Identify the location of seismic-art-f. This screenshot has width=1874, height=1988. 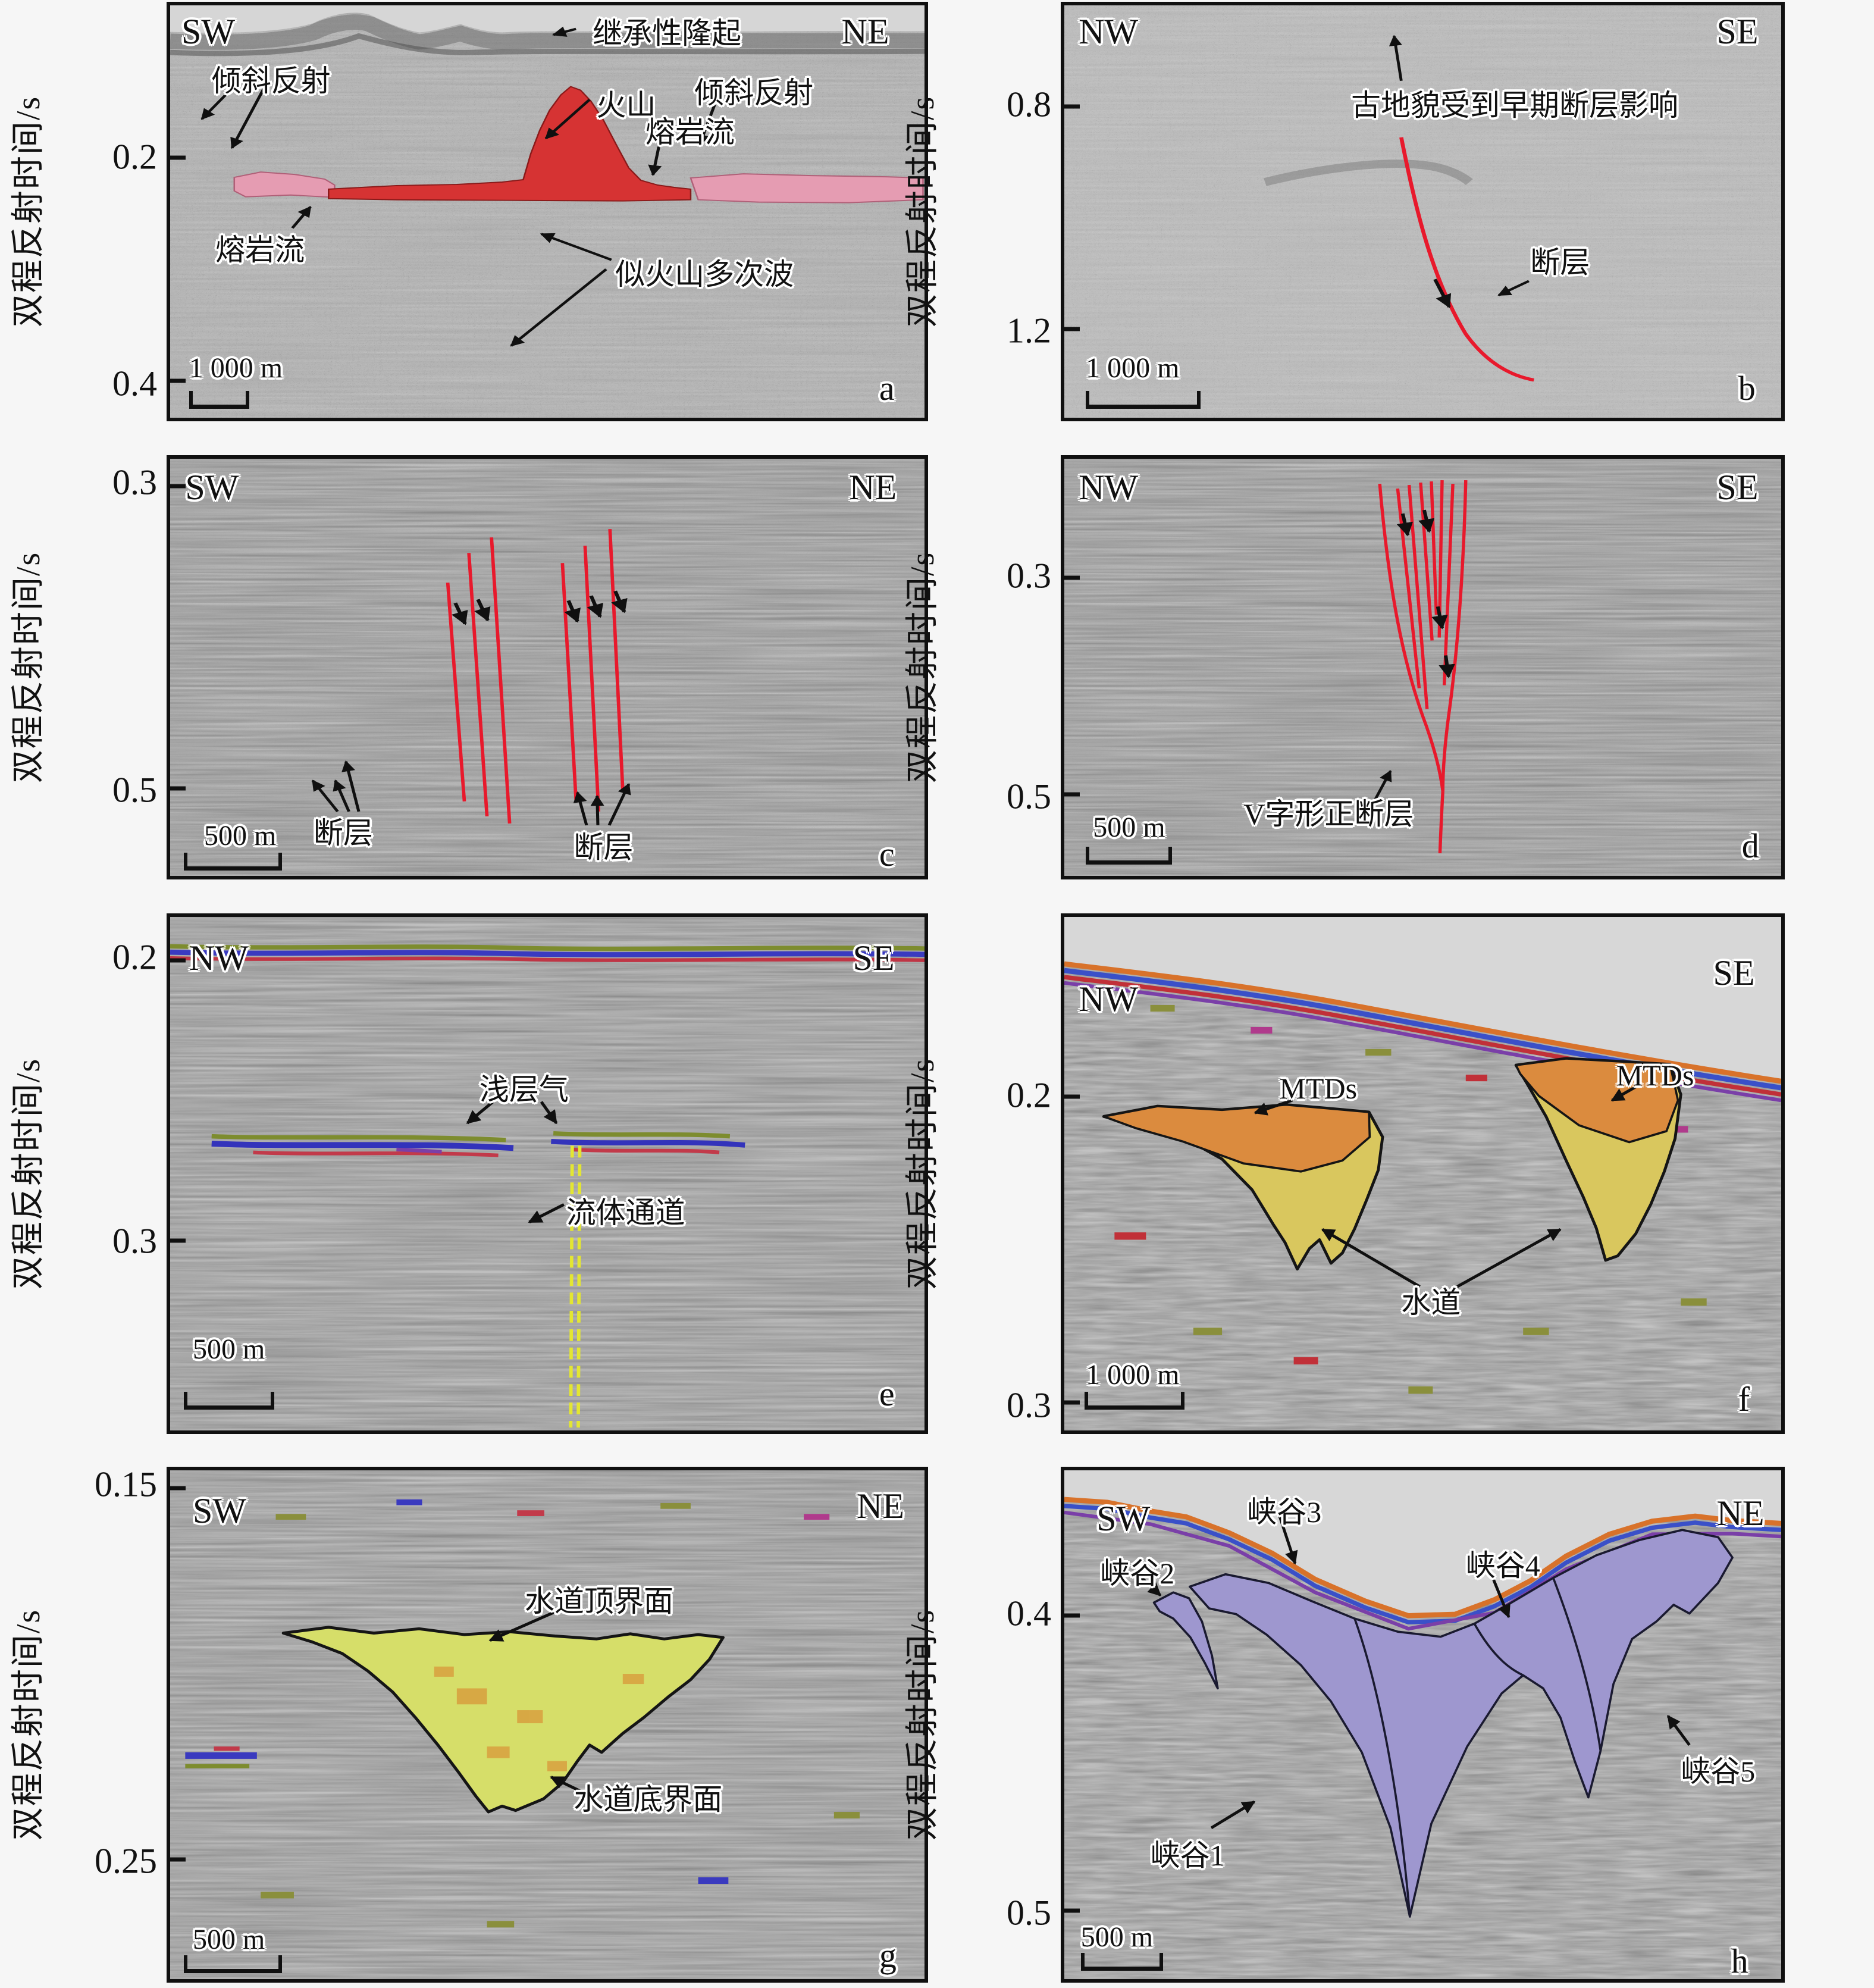
(1423, 1173).